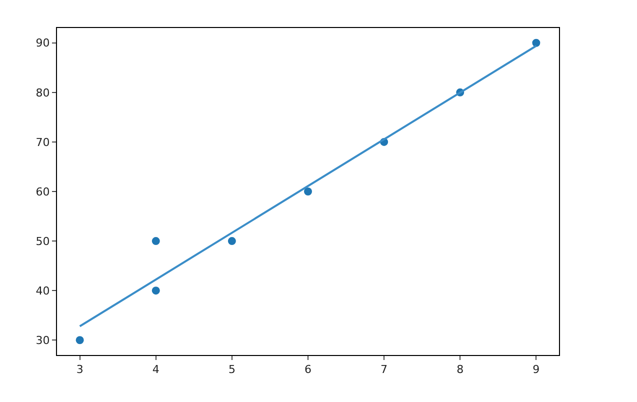 The image size is (637, 402). What do you see at coordinates (232, 369) in the screenshot?
I see `x-tick-label: 5` at bounding box center [232, 369].